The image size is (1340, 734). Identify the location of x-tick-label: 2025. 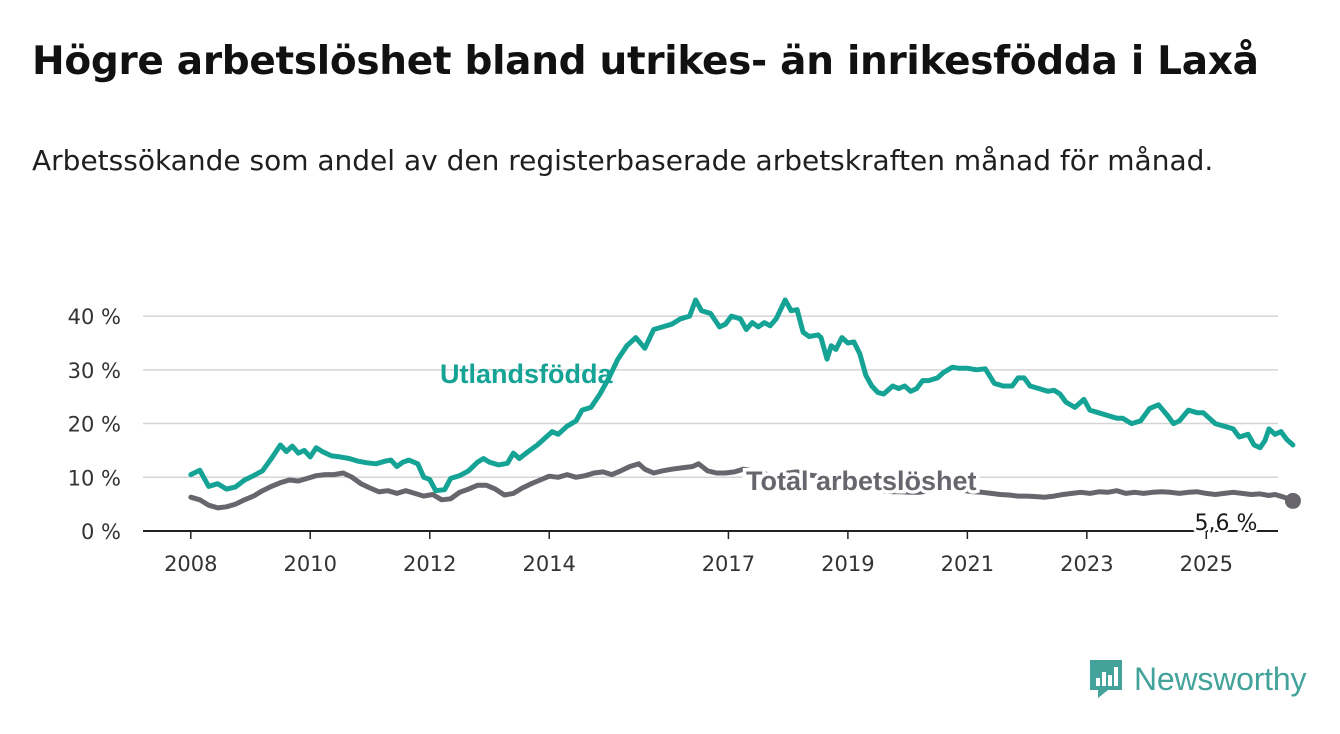
(1206, 564).